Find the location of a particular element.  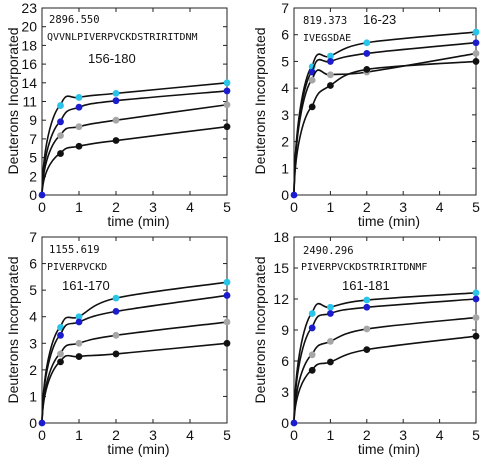

y-tick-label: 12 is located at coordinates (281, 299).